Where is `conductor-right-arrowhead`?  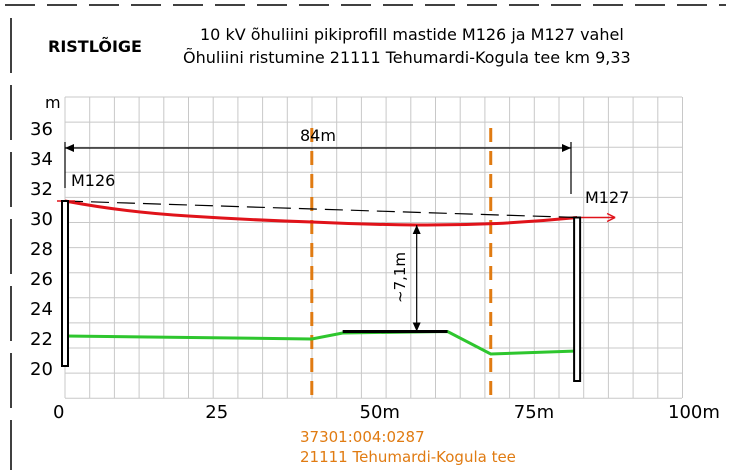 conductor-right-arrowhead is located at coordinates (611, 217).